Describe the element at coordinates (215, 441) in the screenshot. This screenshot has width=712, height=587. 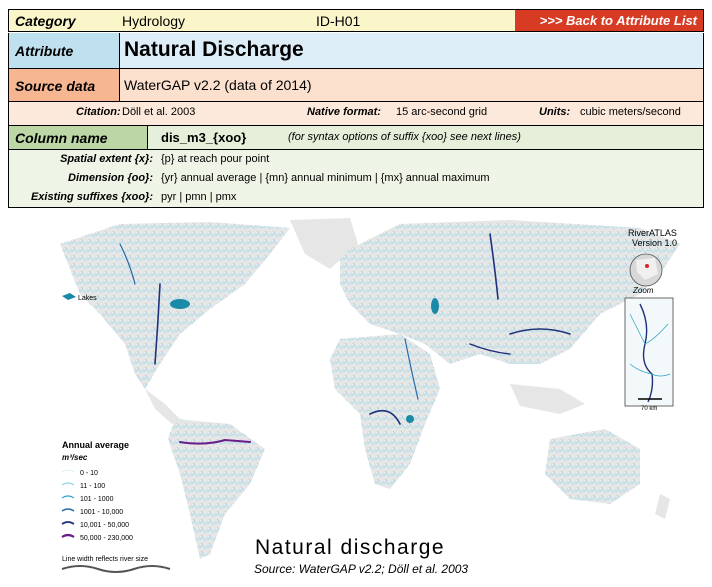
I see `amazon-river` at that location.